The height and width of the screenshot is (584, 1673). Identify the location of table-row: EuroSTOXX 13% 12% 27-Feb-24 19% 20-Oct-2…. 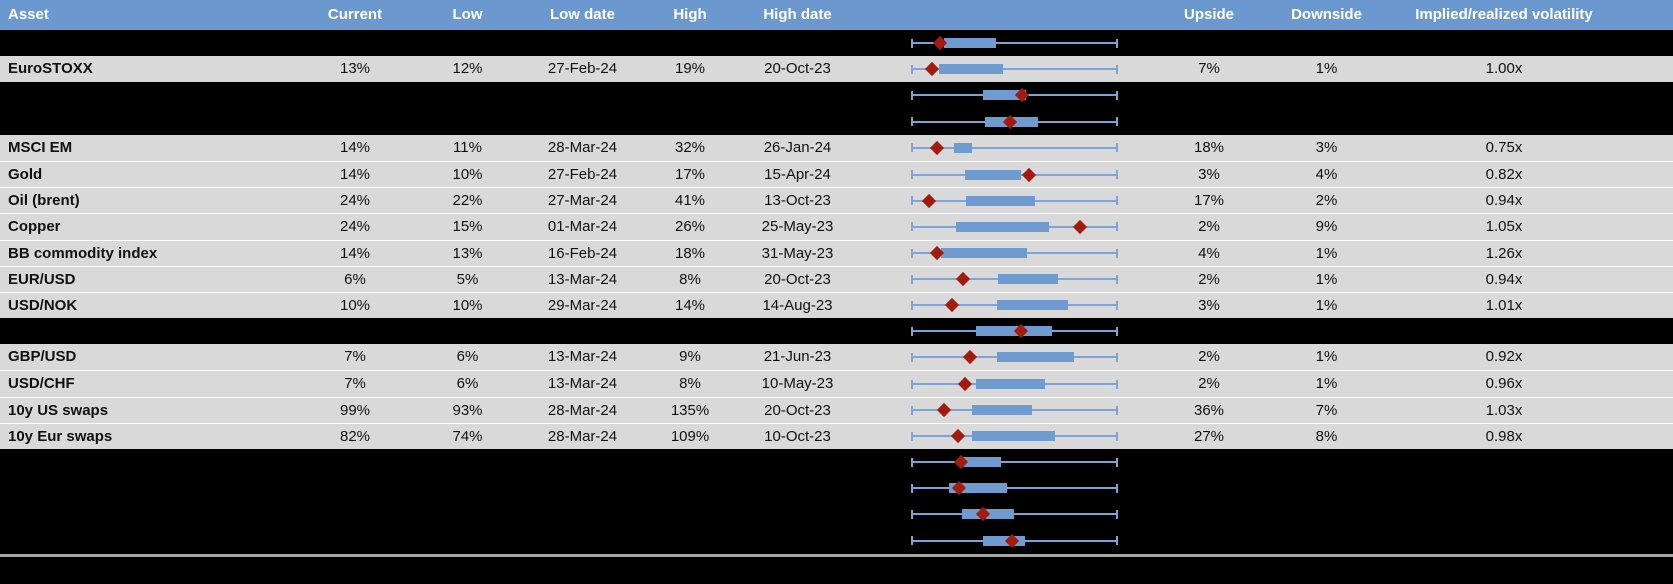
(836, 69).